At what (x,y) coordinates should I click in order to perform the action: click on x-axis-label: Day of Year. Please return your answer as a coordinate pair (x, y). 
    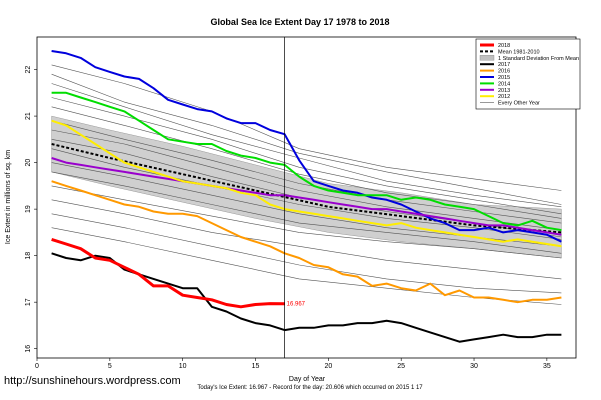
    Looking at the image, I should click on (307, 379).